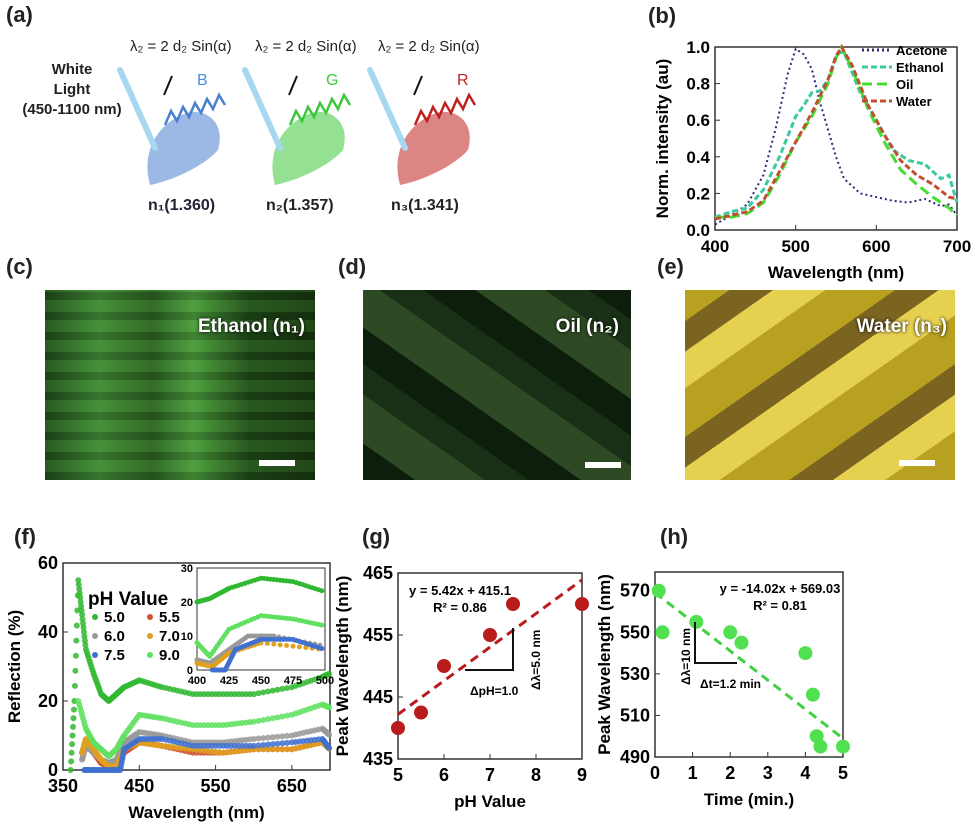 Image resolution: width=978 pixels, height=833 pixels. I want to click on legend-label: Ethanol, so click(920, 67).